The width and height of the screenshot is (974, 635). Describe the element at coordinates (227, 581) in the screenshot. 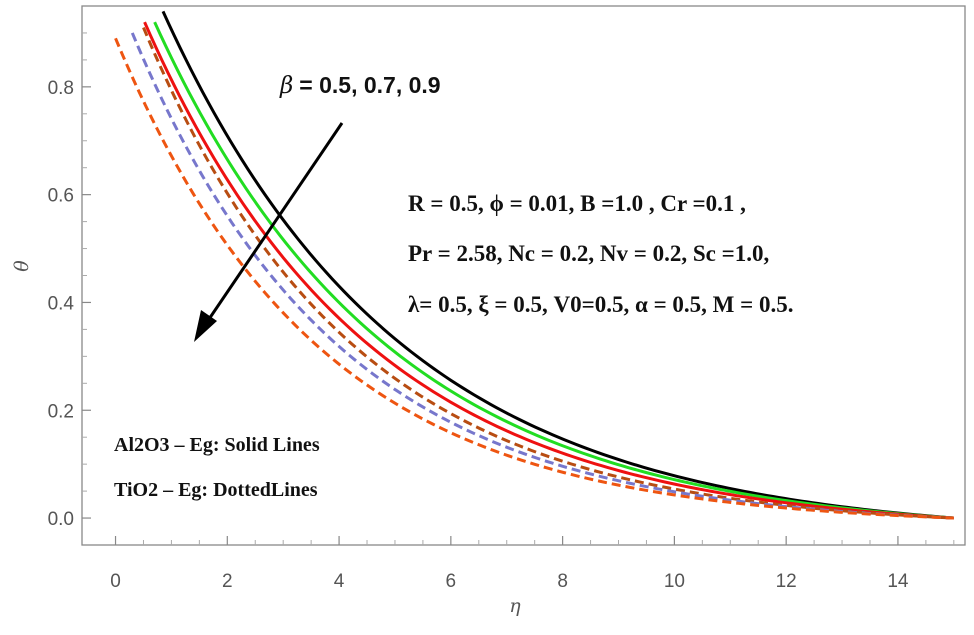

I see `x-tick-label: 2` at that location.